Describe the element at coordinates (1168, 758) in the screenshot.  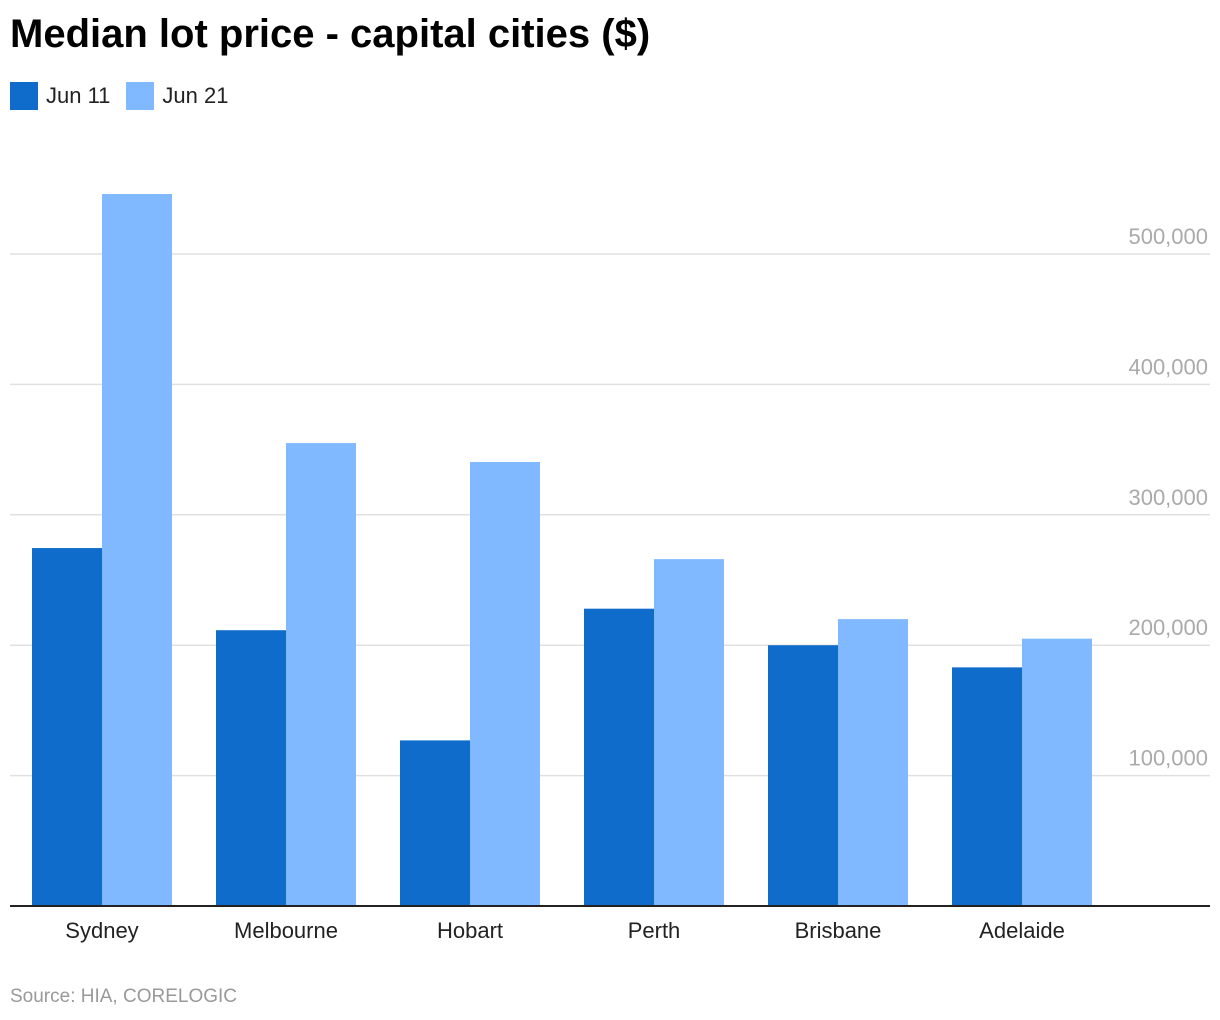
I see `y-tick-label: 100,000` at that location.